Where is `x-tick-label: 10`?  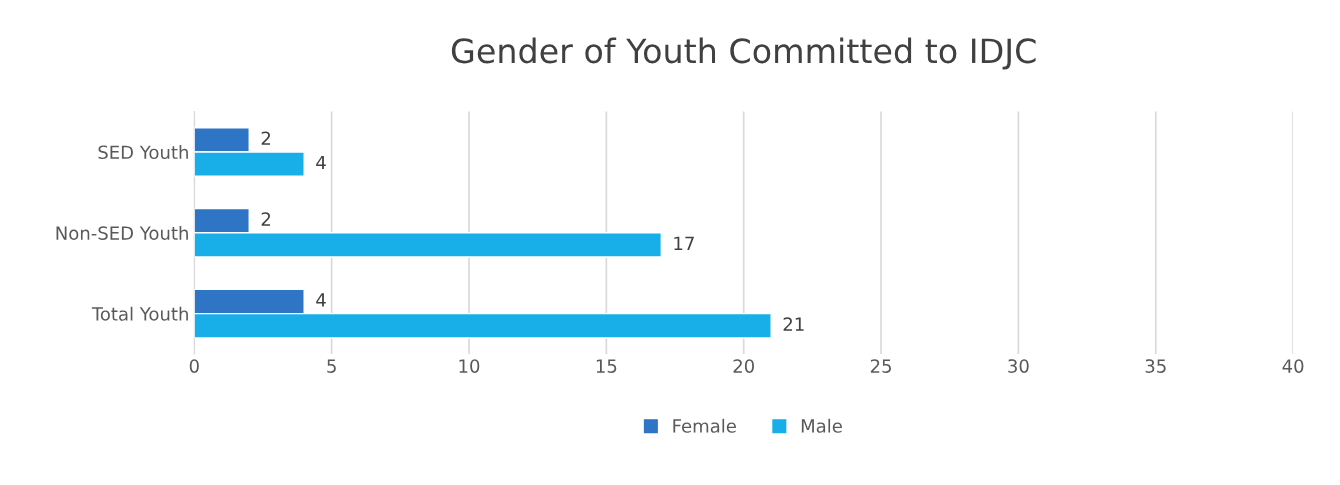
x-tick-label: 10 is located at coordinates (469, 366).